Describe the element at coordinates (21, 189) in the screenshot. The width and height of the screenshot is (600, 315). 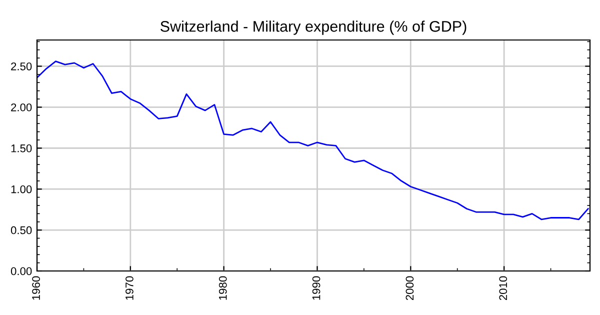
I see `y-tick-label: 1.00` at that location.